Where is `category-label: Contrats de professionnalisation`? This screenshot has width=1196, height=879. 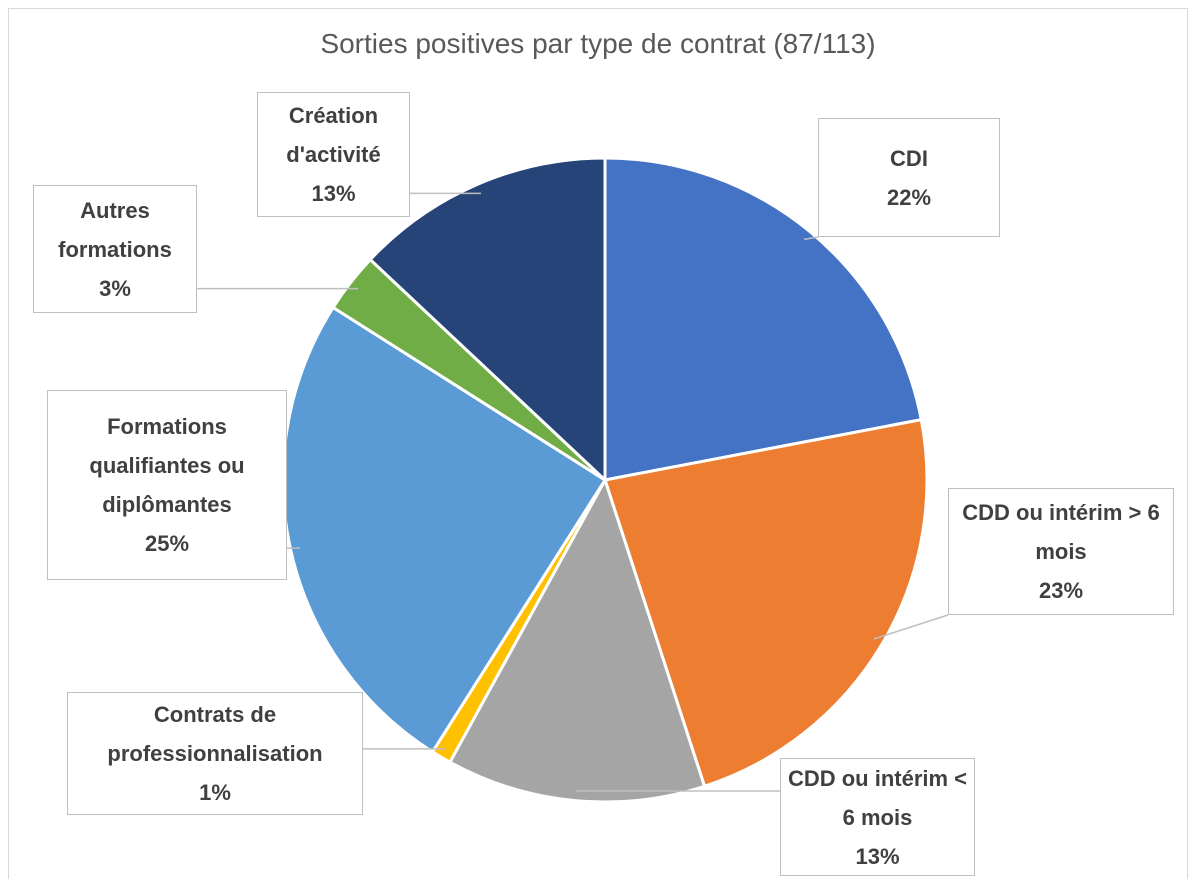 category-label: Contrats de professionnalisation is located at coordinates (215, 734).